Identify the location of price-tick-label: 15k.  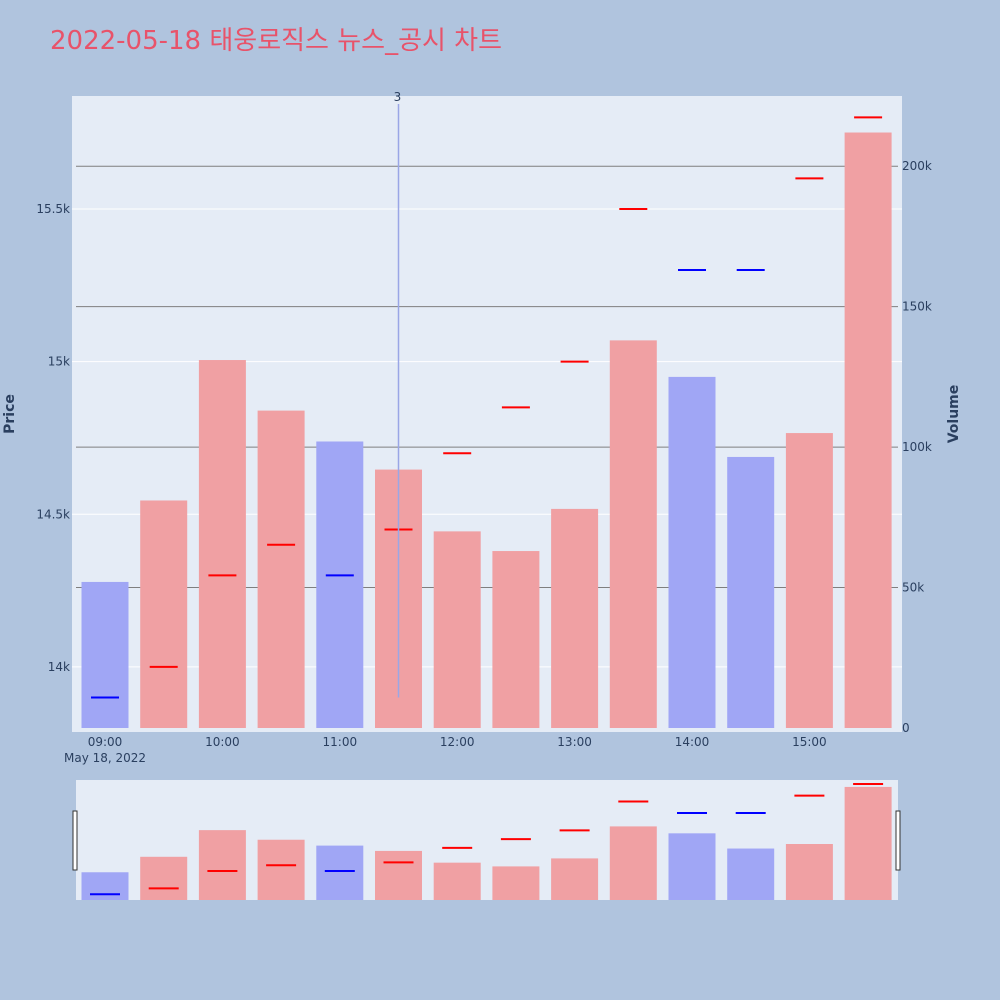
(59, 362).